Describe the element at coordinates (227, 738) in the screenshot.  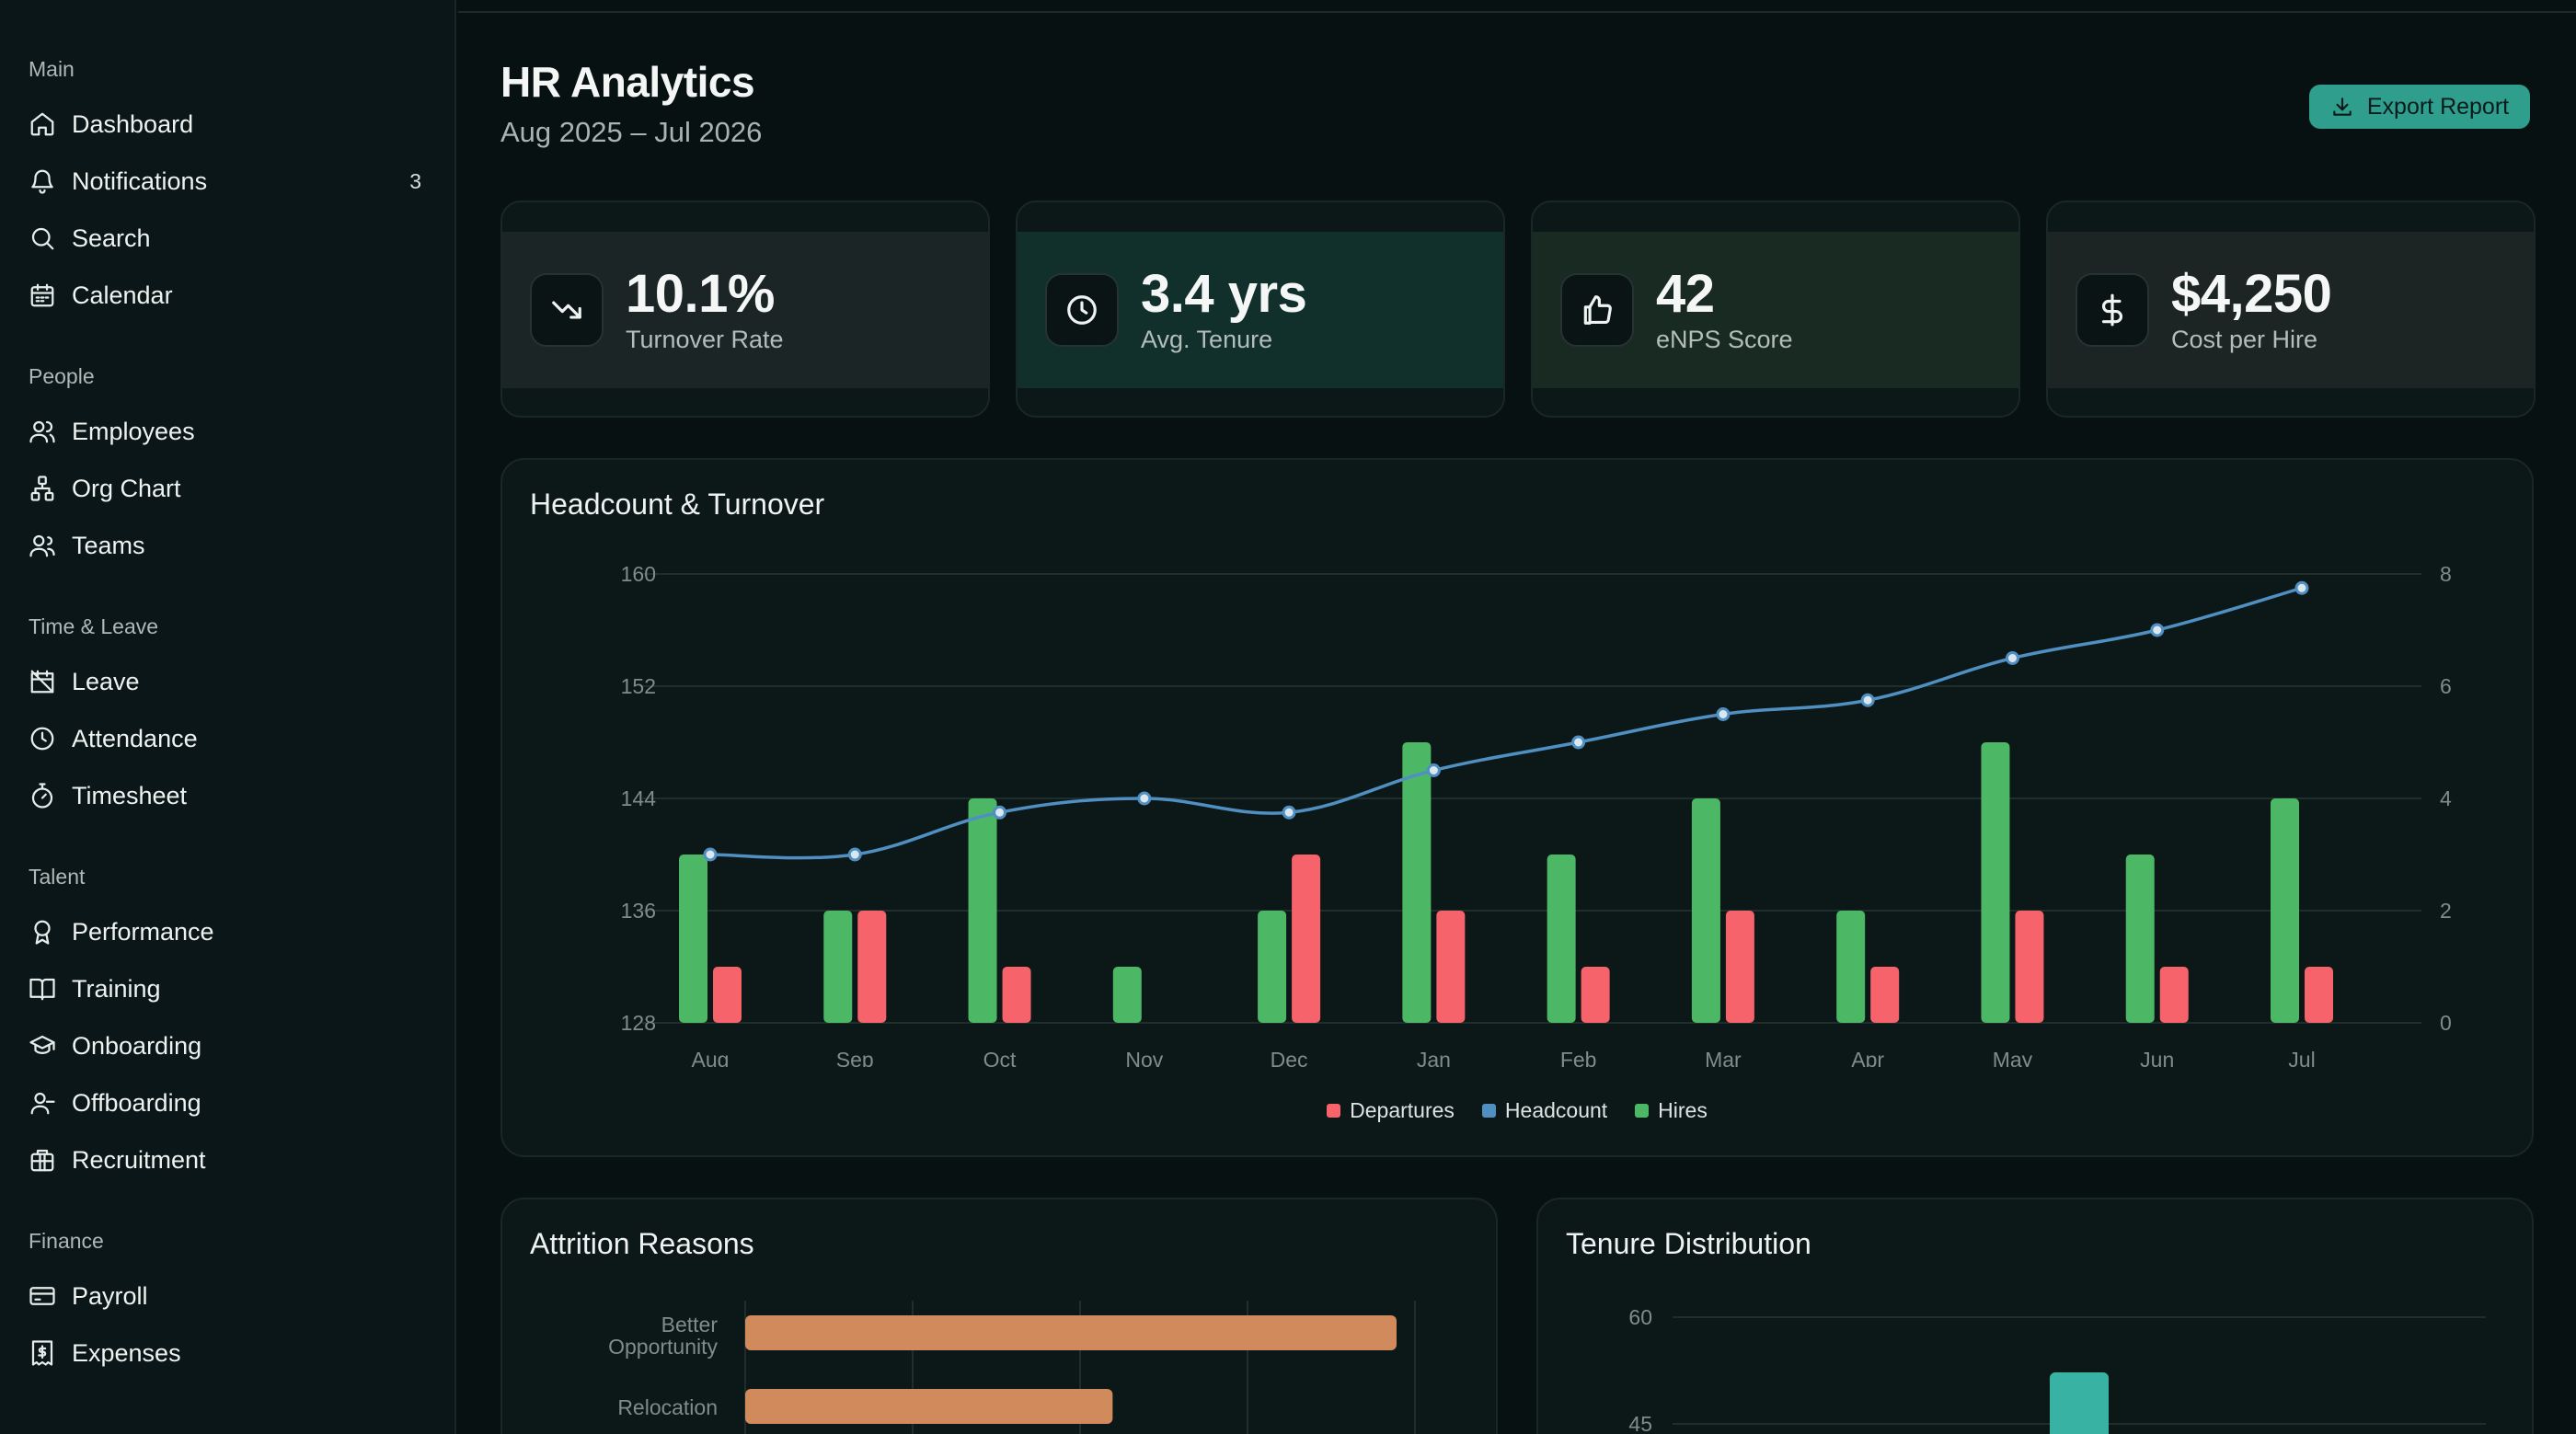
I see `sidebar-item-attendance: Attendance` at that location.